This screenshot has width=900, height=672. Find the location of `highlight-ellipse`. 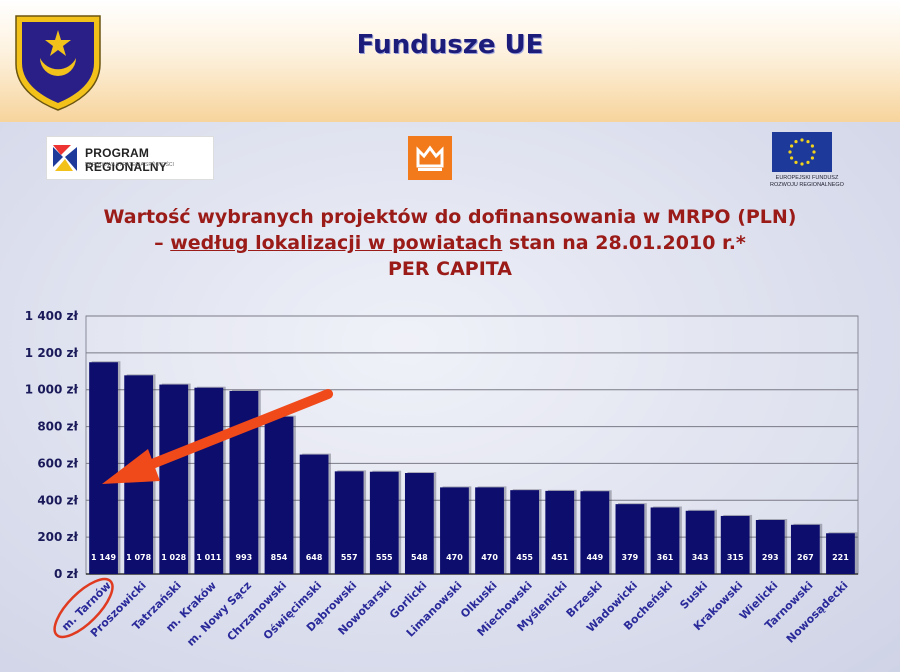

highlight-ellipse is located at coordinates (83, 608).